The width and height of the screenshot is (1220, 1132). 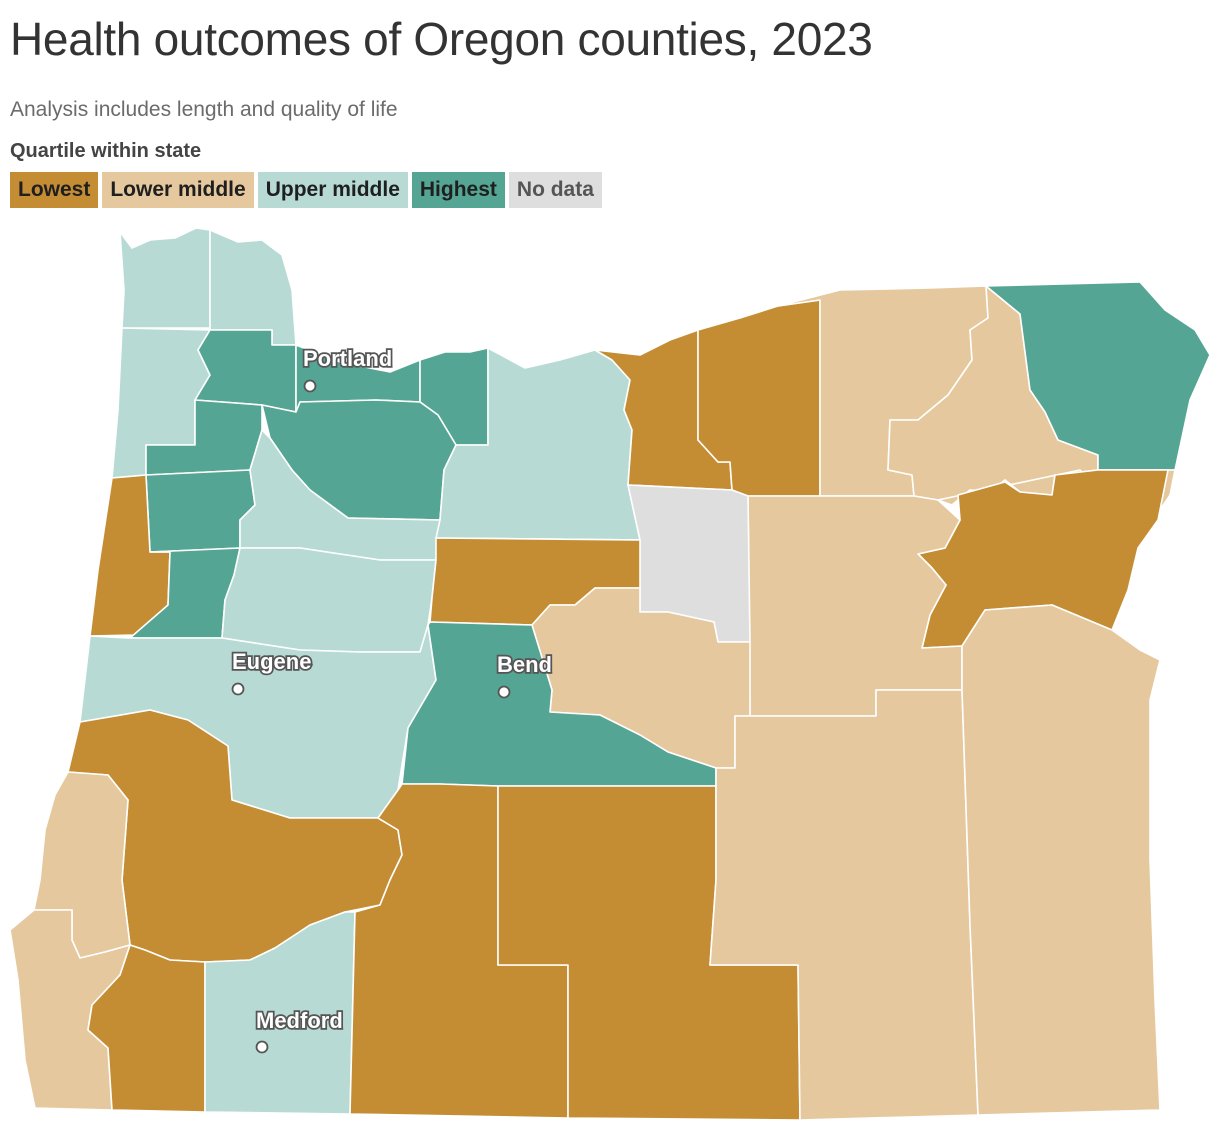 I want to click on city-dot-eugene, so click(x=238, y=689).